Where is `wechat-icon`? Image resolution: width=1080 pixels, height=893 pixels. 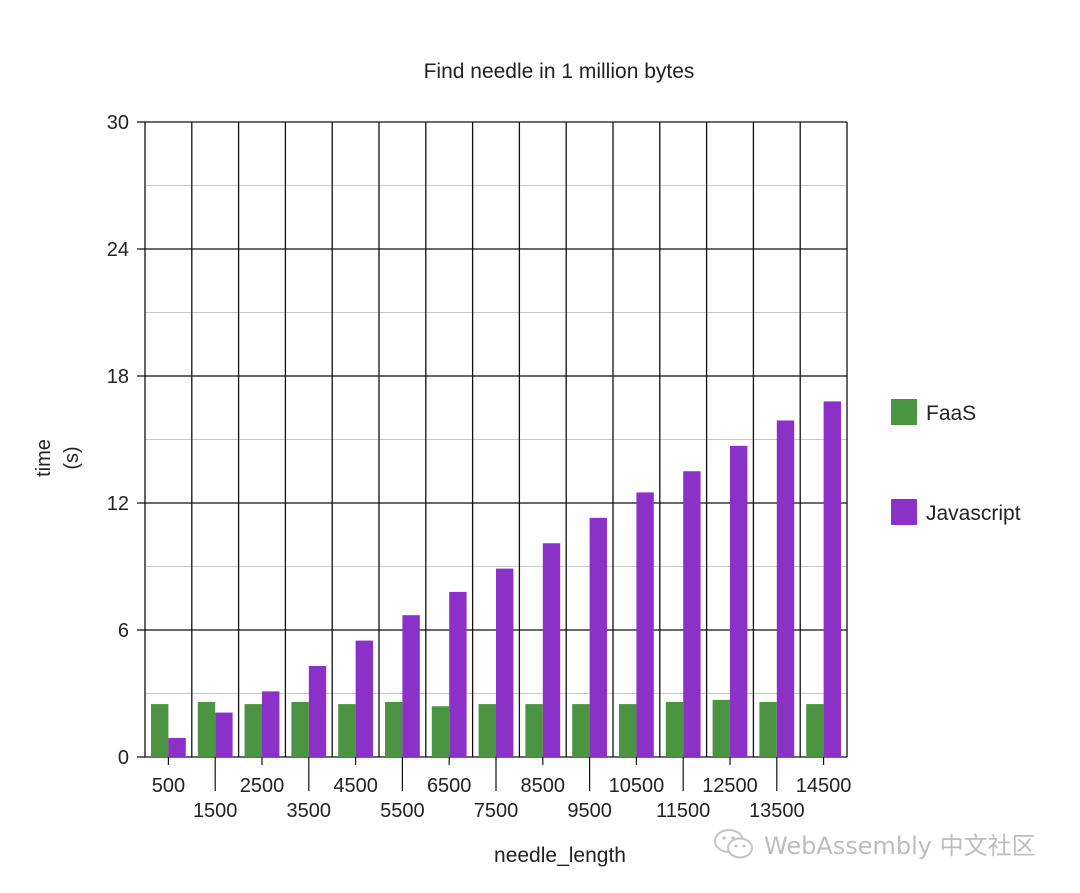 wechat-icon is located at coordinates (733, 843).